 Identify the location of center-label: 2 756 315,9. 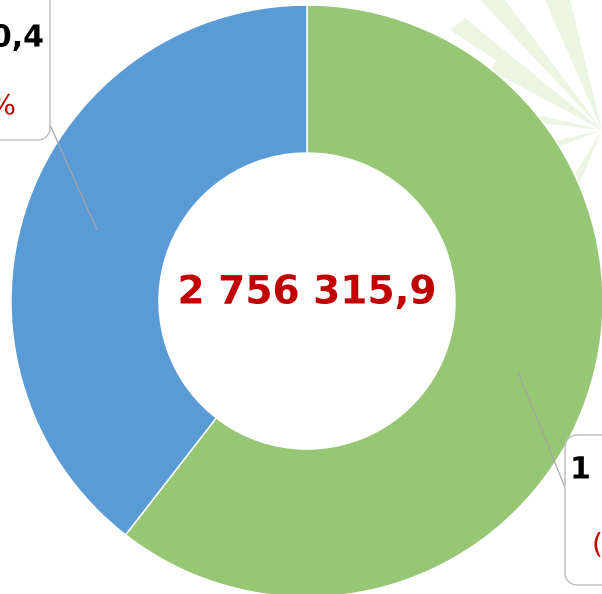
(306, 291).